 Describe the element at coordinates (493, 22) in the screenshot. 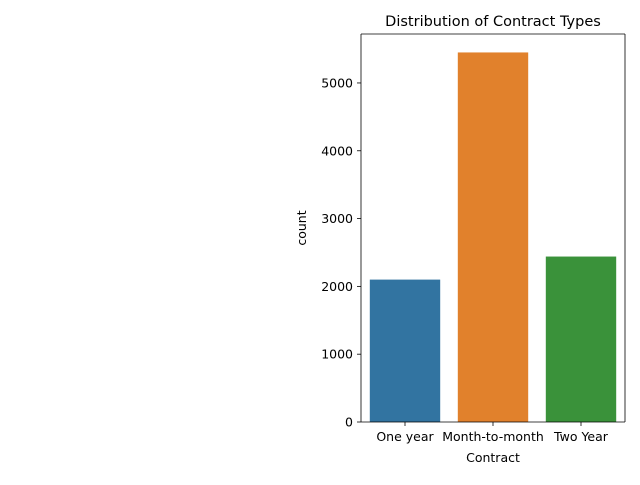

I see `chart-title: Distribution of Contract Types` at that location.